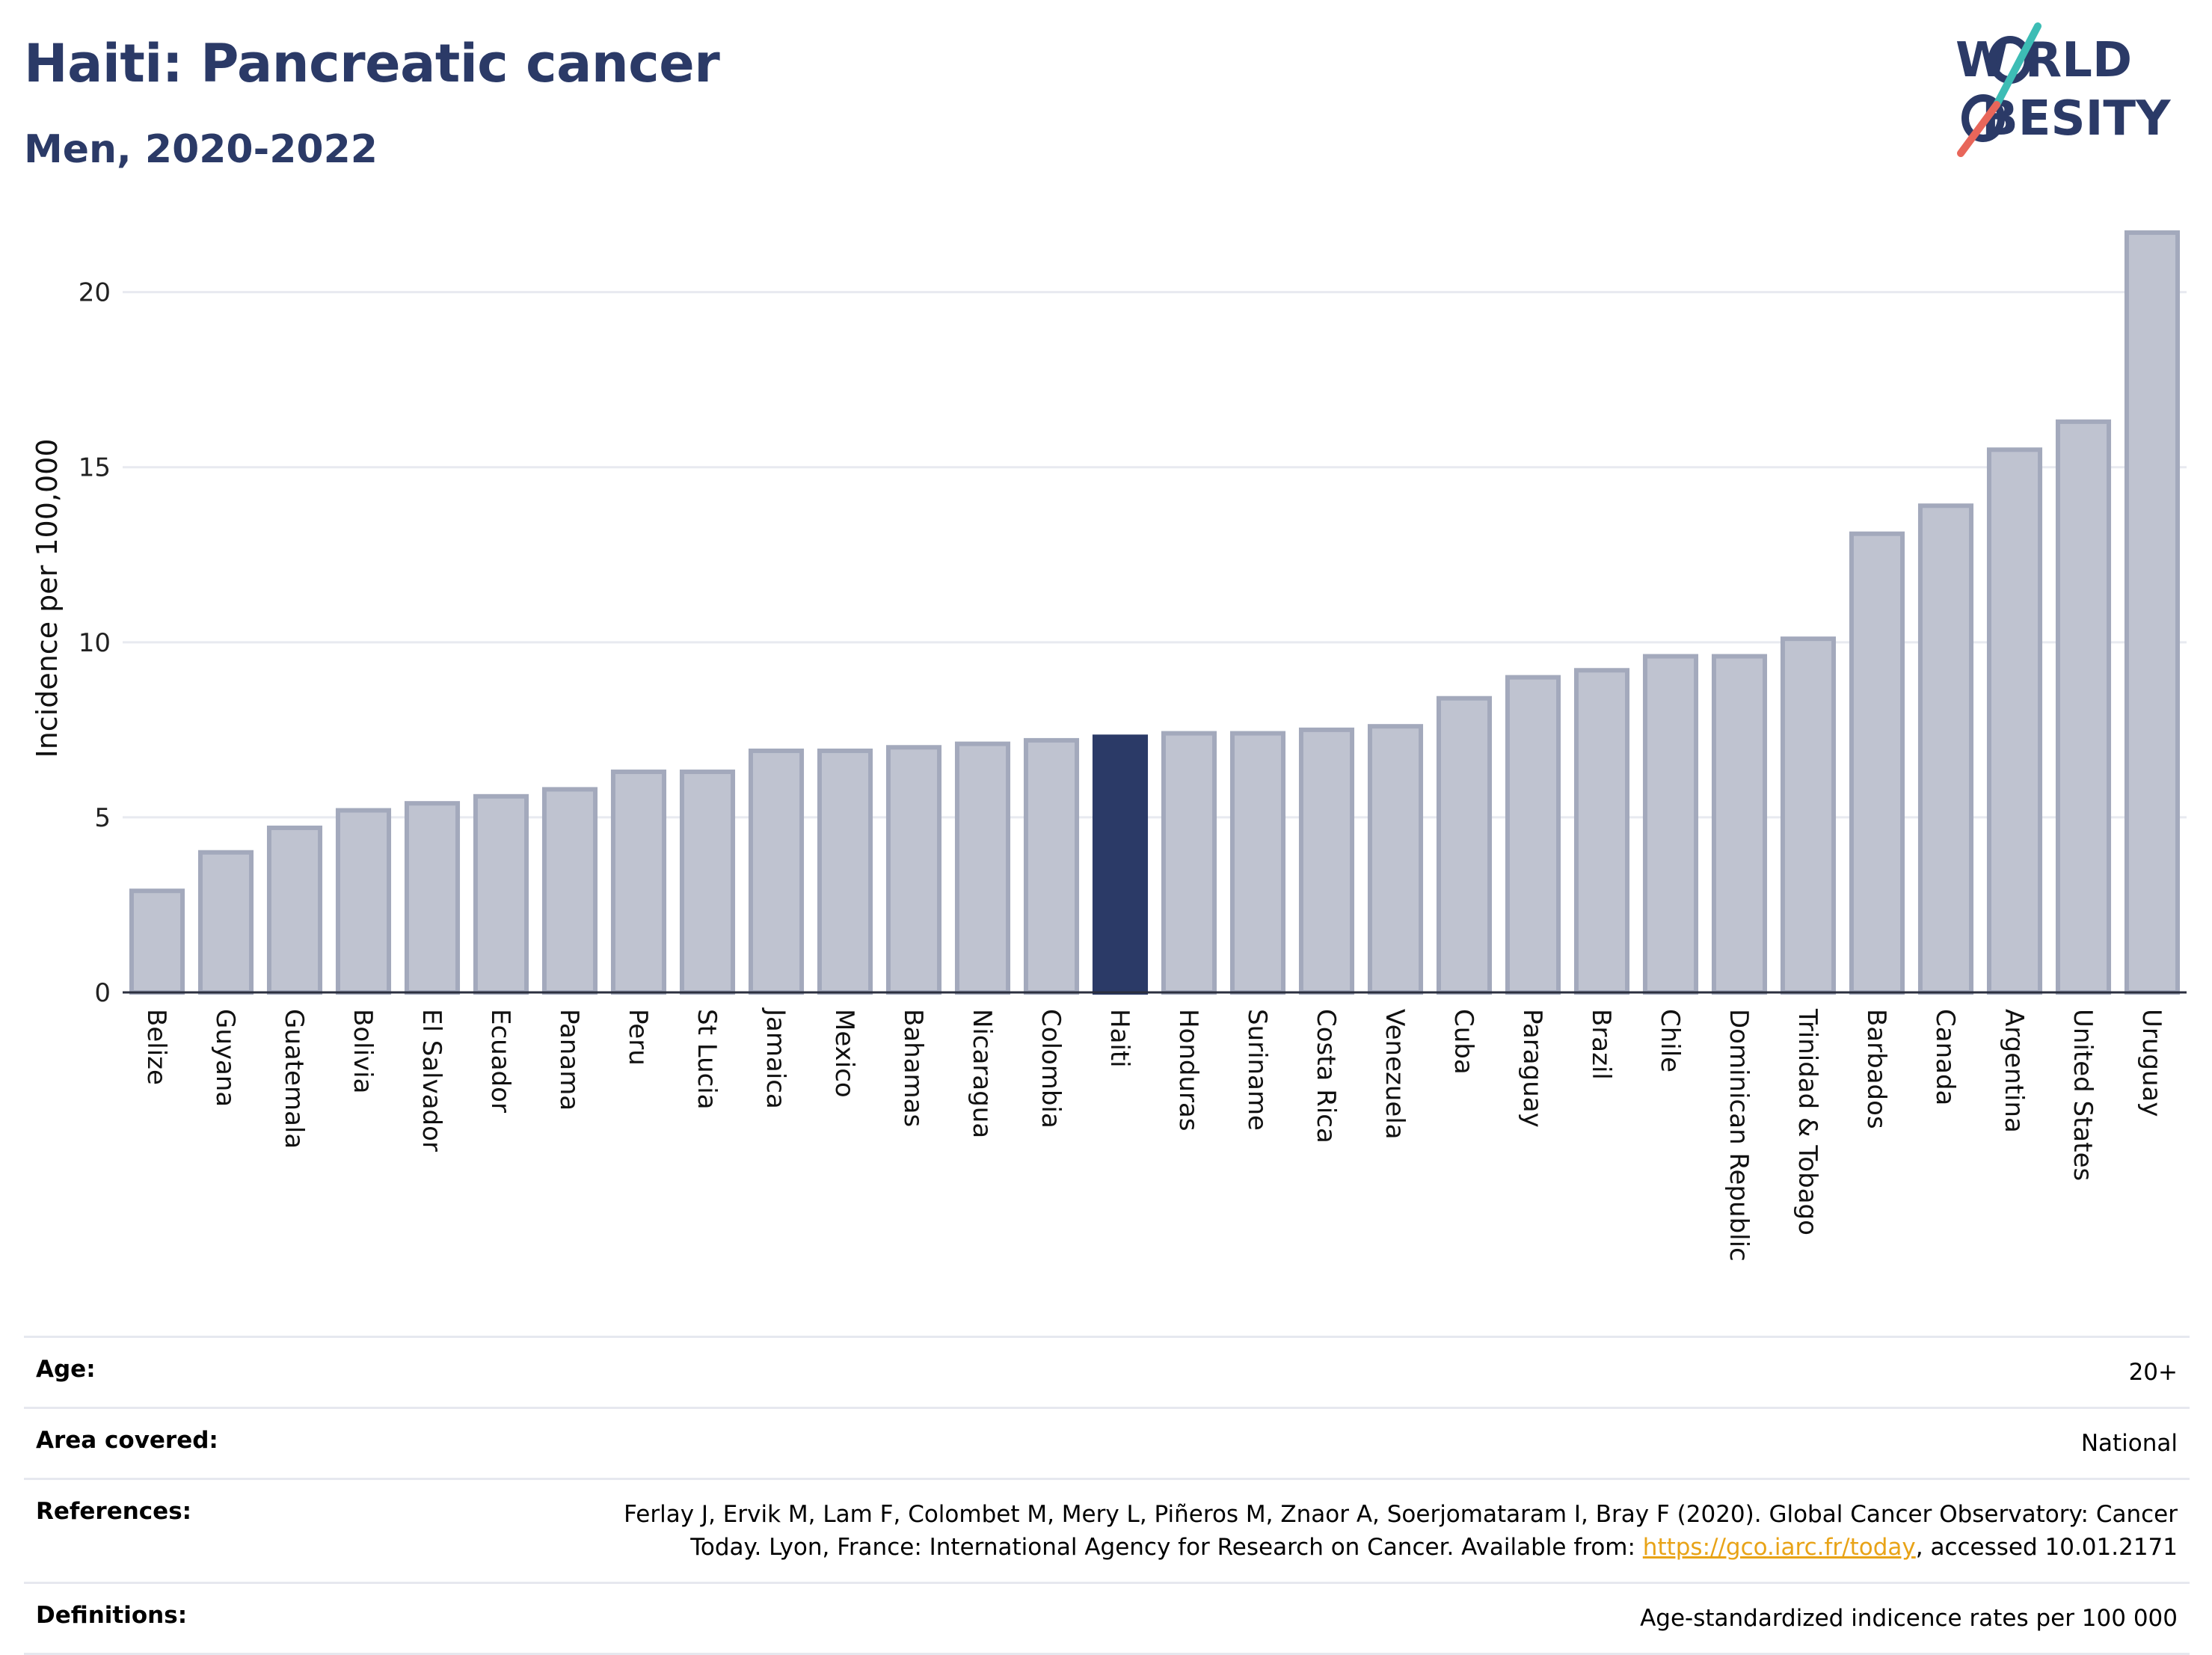 The image size is (2212, 1655). Describe the element at coordinates (844, 1053) in the screenshot. I see `x-label-mexico: Mexico` at that location.